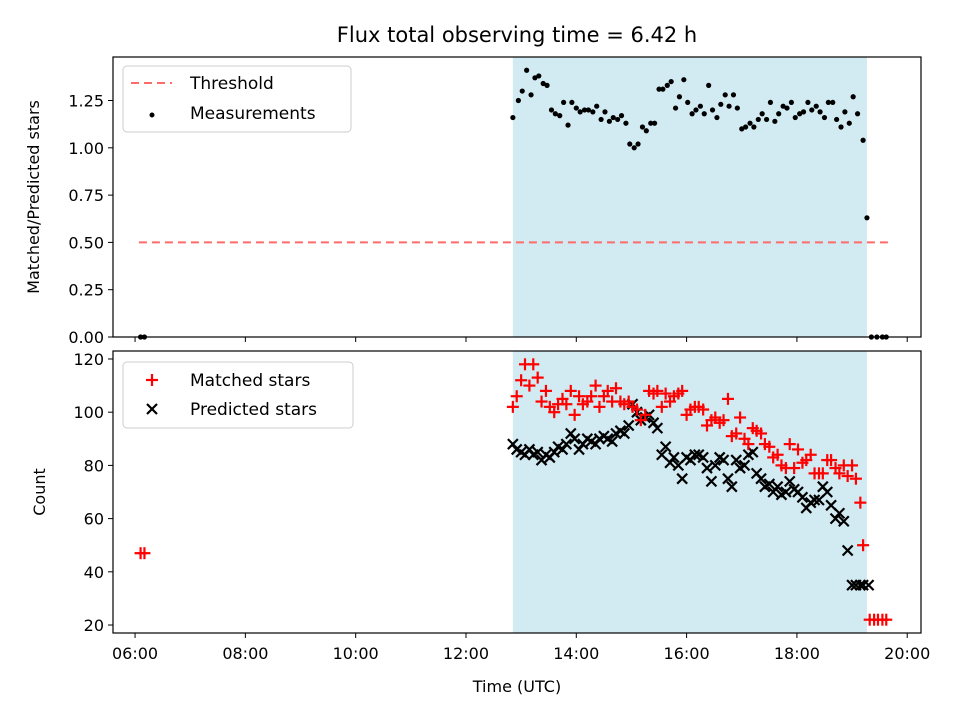  What do you see at coordinates (521, 339) in the screenshot?
I see `ratio-xaxis` at bounding box center [521, 339].